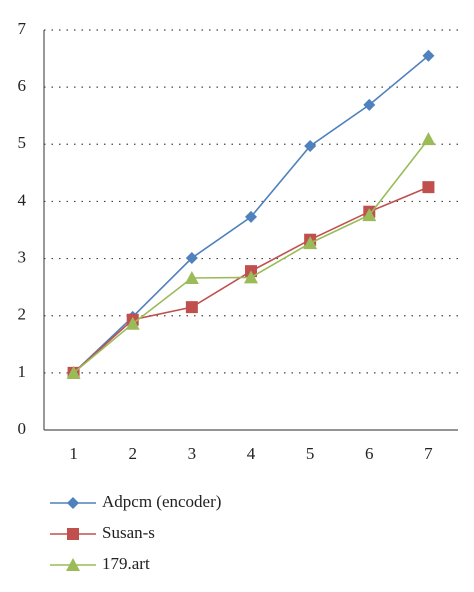 The height and width of the screenshot is (592, 474). What do you see at coordinates (22, 142) in the screenshot?
I see `y-tick-label: 5` at bounding box center [22, 142].